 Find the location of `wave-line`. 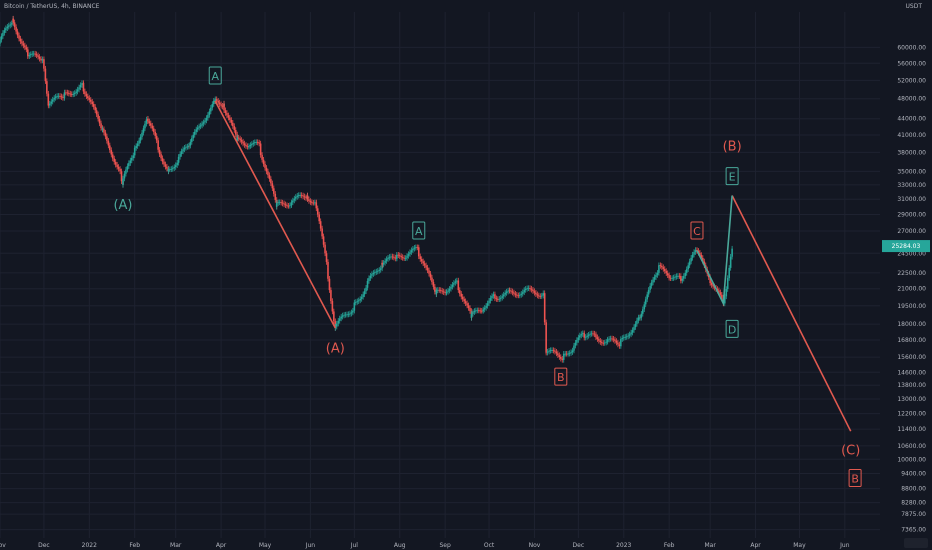

wave-line is located at coordinates (714, 251).